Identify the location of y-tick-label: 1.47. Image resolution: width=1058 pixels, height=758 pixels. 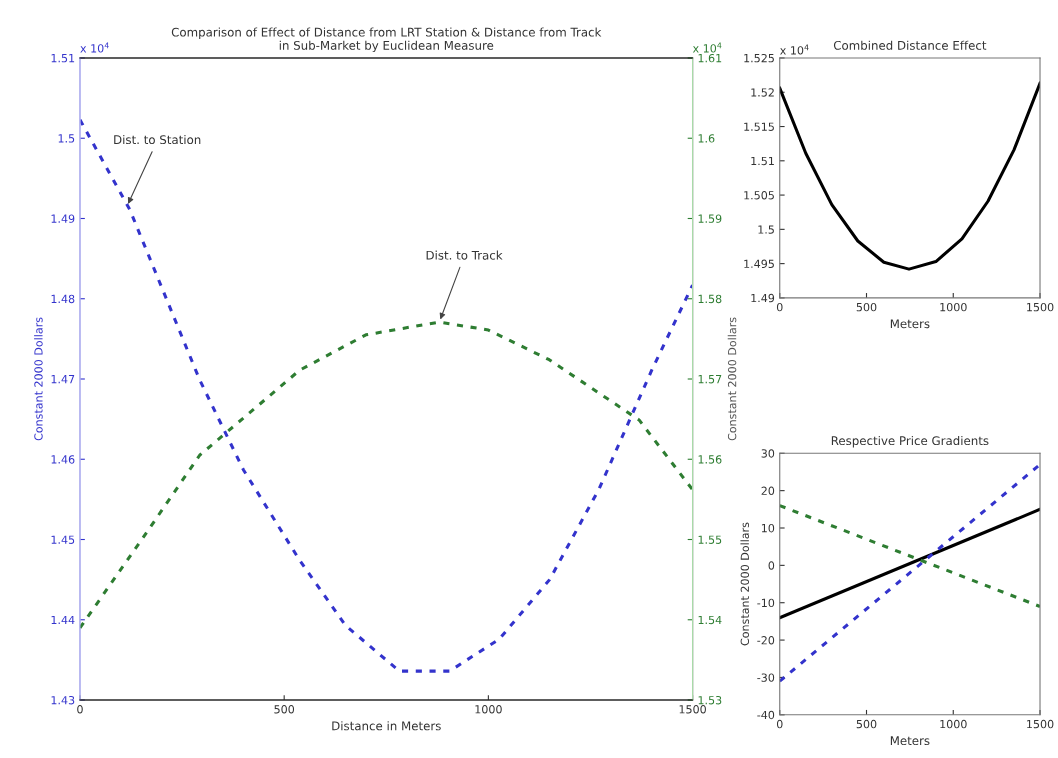
(63, 379).